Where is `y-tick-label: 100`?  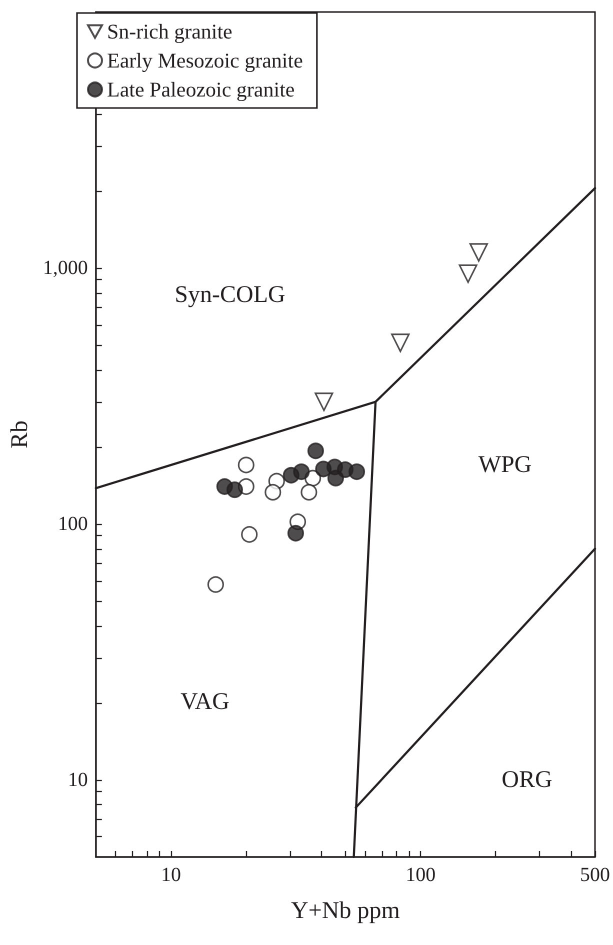
y-tick-label: 100 is located at coordinates (73, 523).